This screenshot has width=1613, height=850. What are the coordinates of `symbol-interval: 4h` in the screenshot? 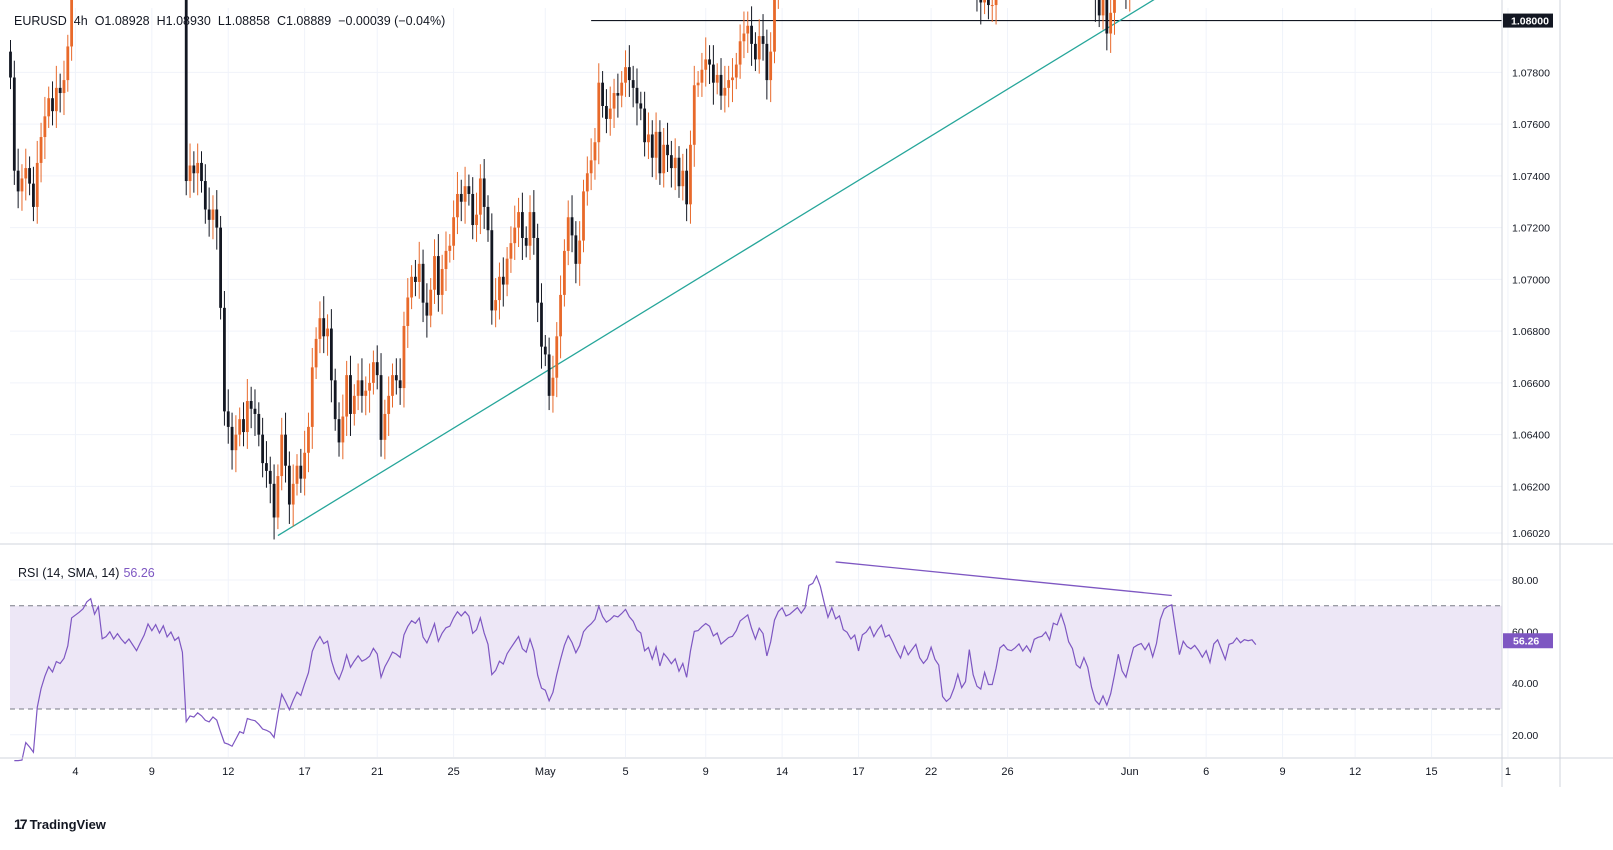 It's located at (80, 21).